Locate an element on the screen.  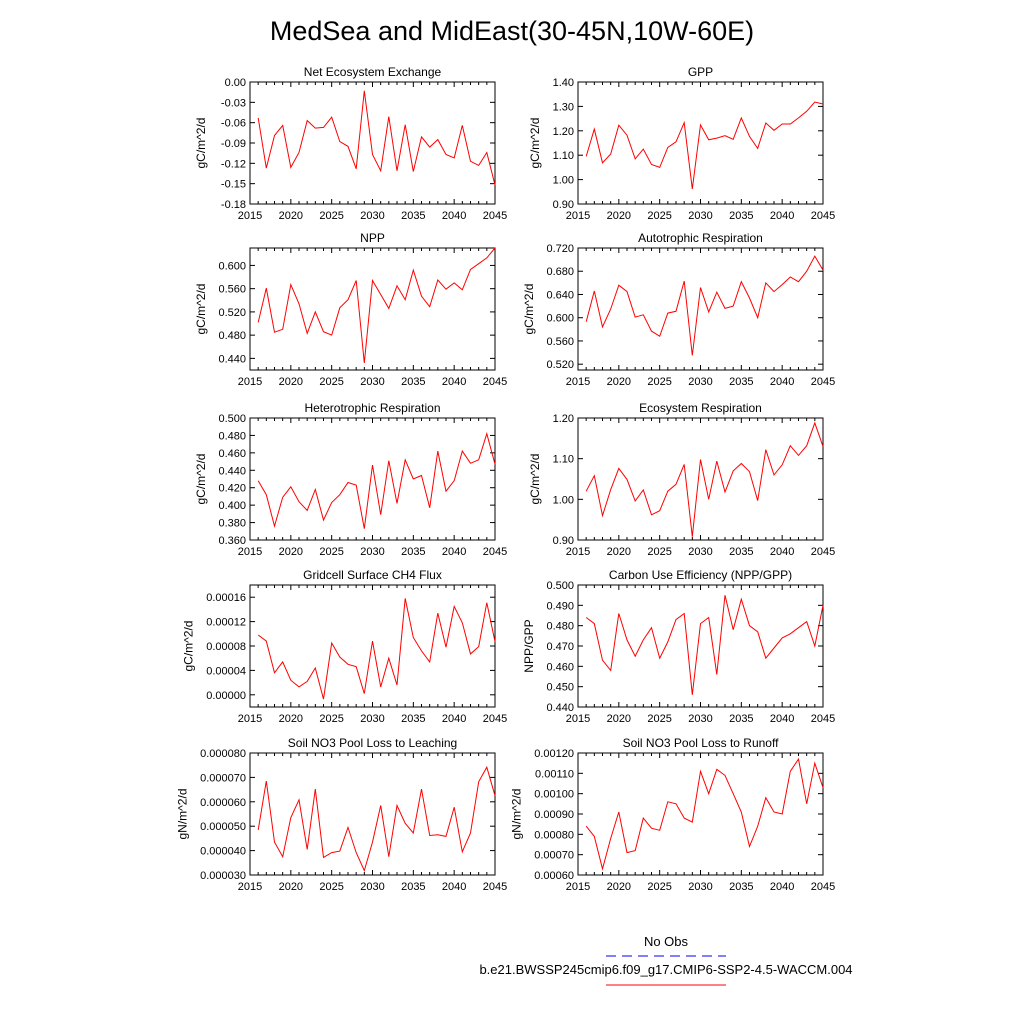
panel-title: Carbon Use Efficiency (NPP/GPP) is located at coordinates (700, 575).